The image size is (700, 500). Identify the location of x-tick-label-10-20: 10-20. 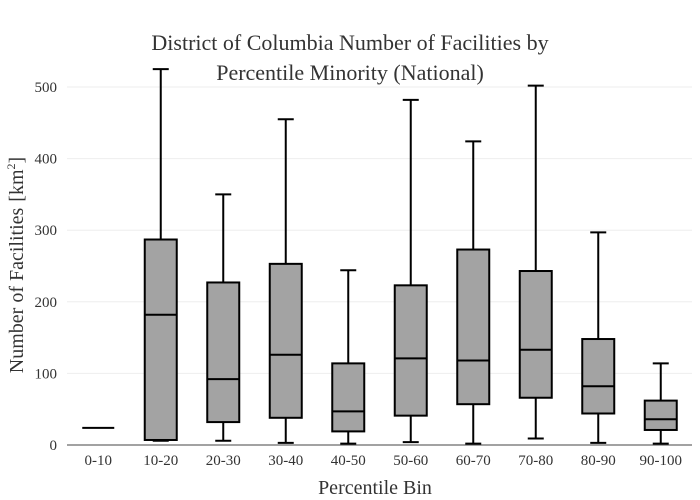
(160, 461).